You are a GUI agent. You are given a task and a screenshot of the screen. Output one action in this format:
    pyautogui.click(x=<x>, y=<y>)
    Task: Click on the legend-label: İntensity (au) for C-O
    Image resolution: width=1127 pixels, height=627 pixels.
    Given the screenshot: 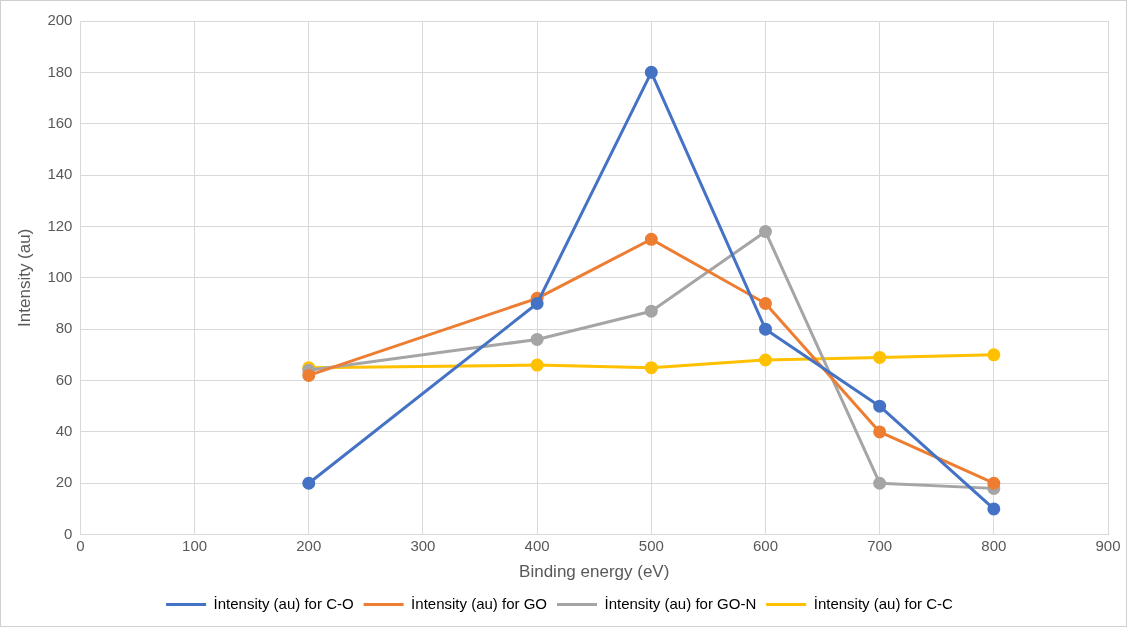 What is the action you would take?
    pyautogui.click(x=283, y=603)
    